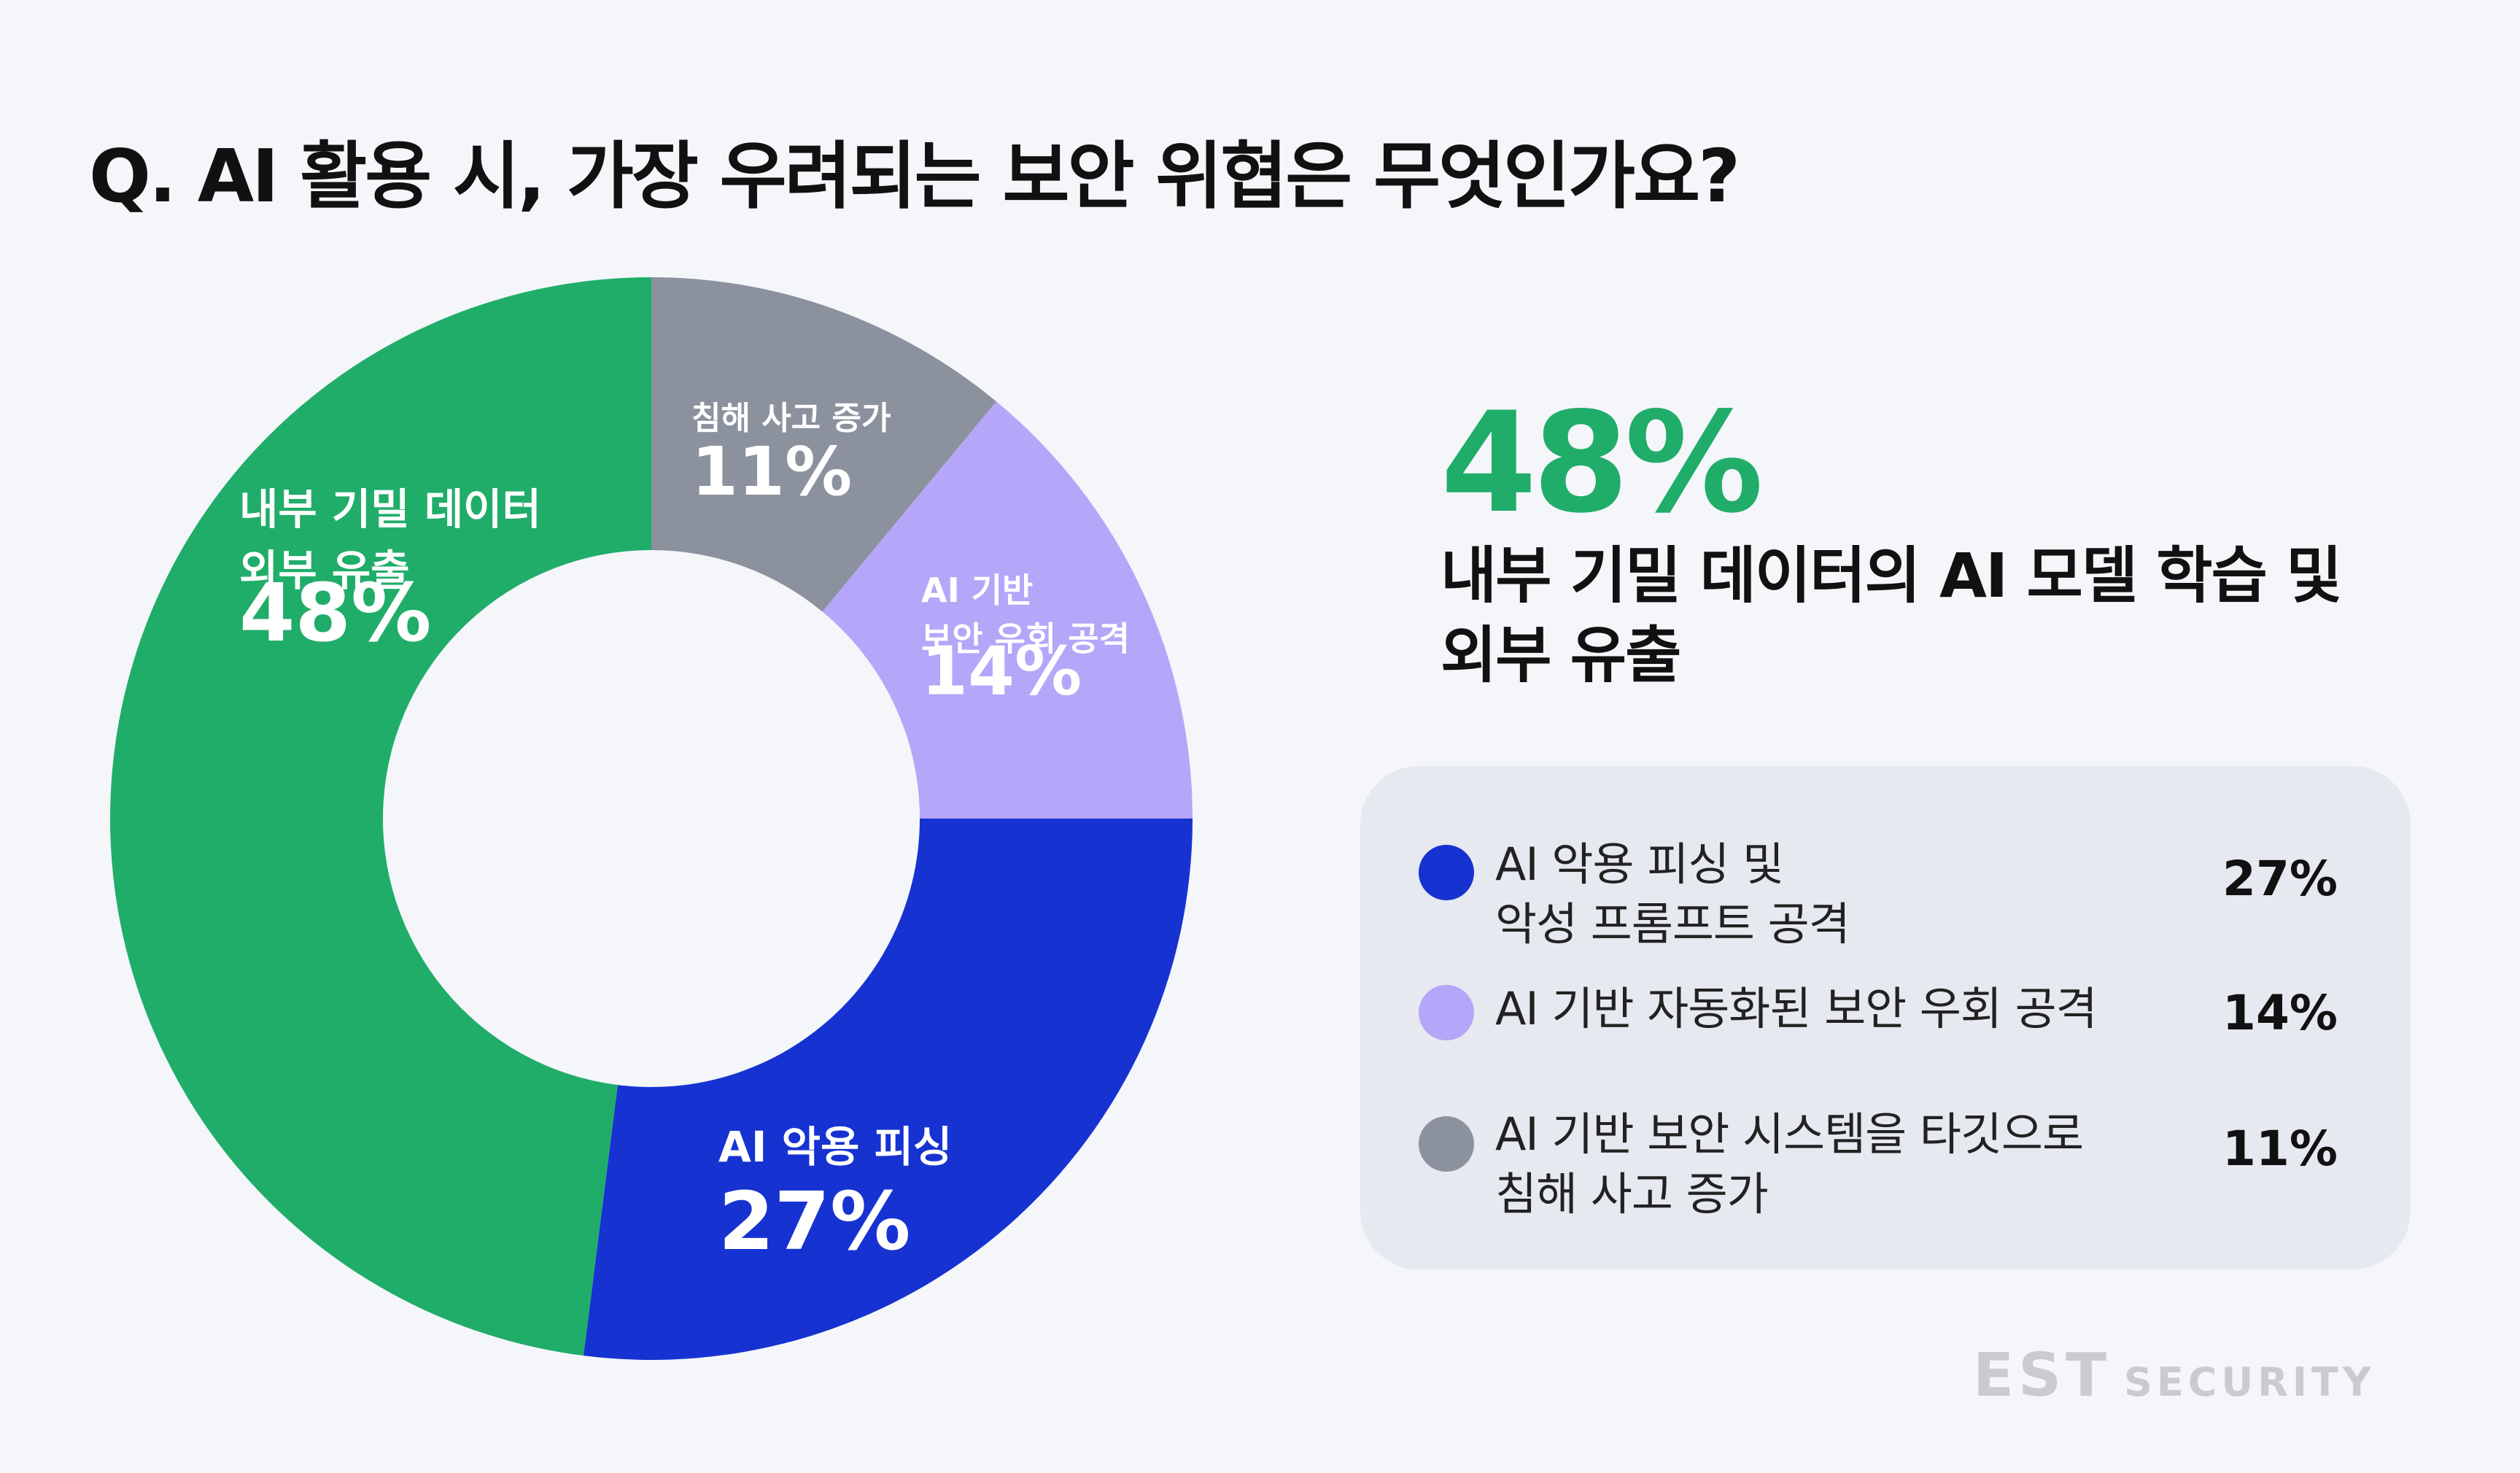 Image resolution: width=2520 pixels, height=1473 pixels. I want to click on slice-bypass, so click(1007, 610).